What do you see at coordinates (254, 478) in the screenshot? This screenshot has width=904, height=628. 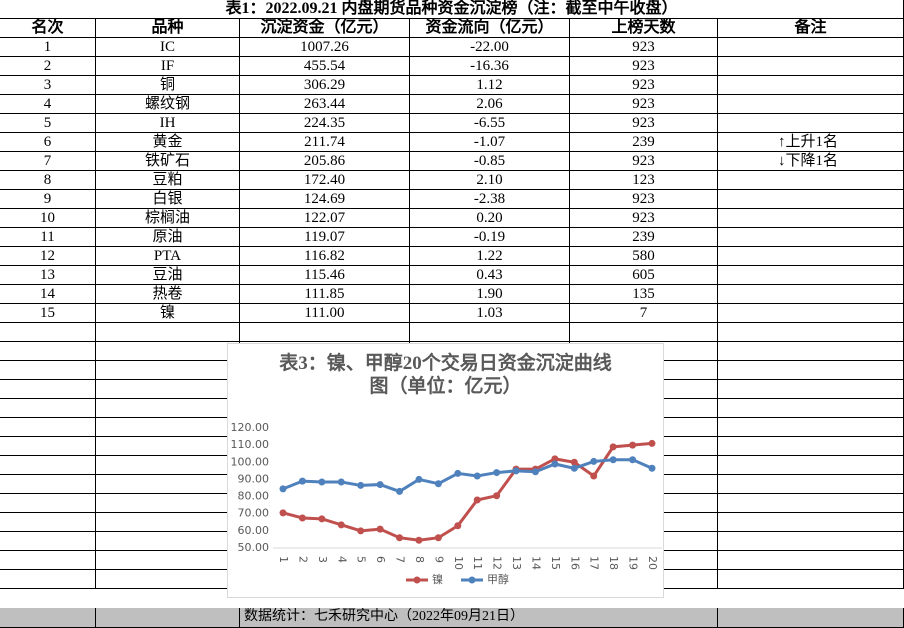 I see `y-tick-label: 90.00` at bounding box center [254, 478].